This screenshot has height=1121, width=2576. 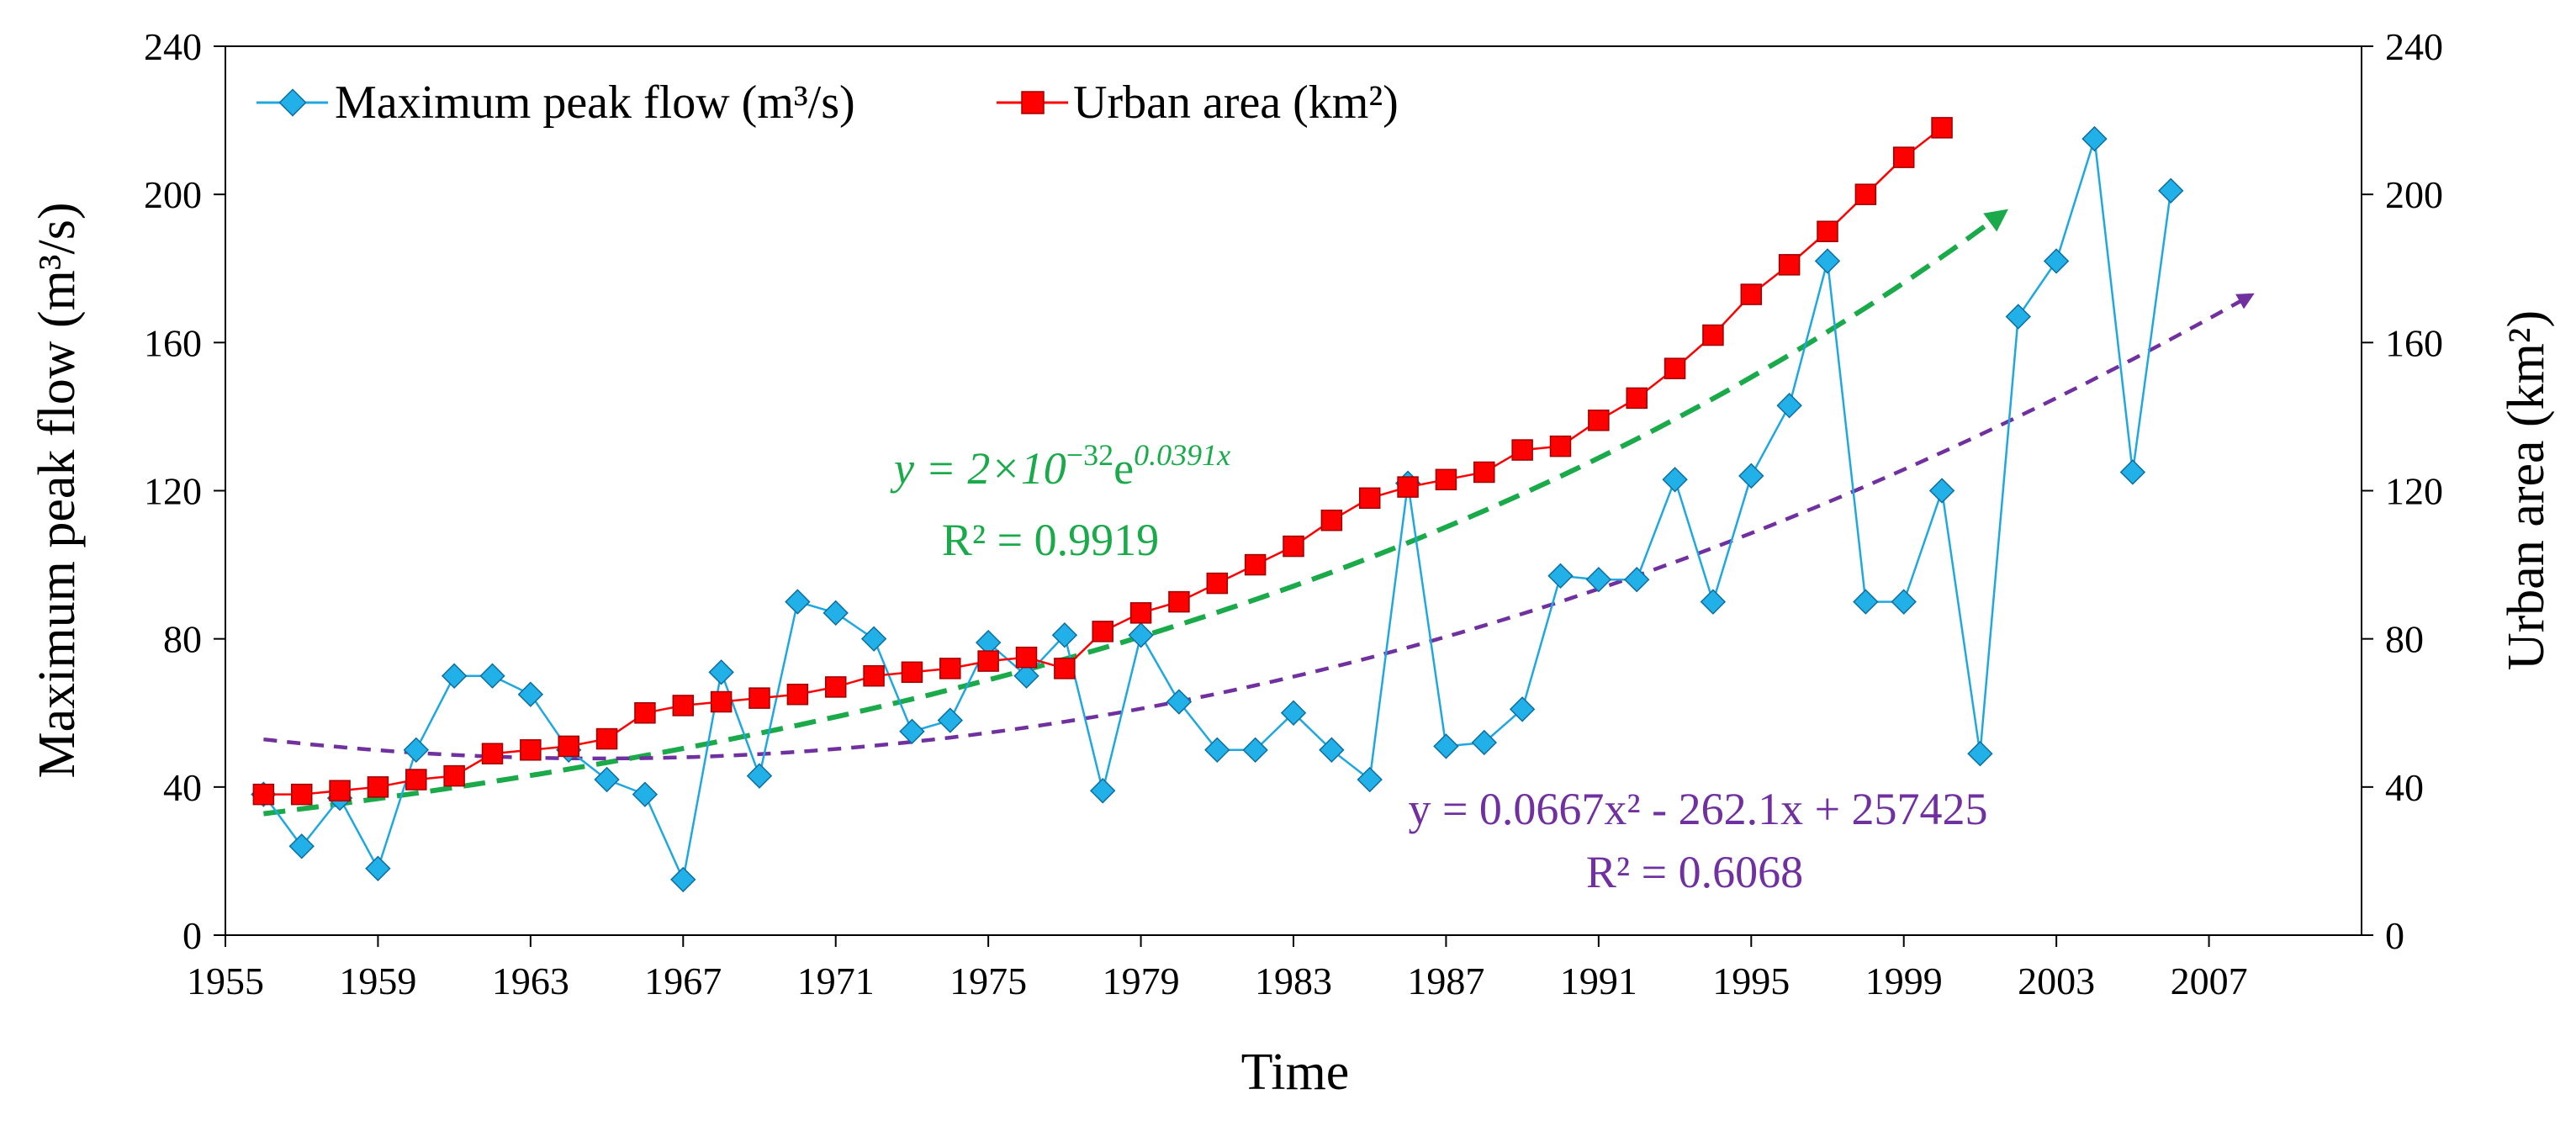 I want to click on peak-flow-point-2006, so click(x=2171, y=190).